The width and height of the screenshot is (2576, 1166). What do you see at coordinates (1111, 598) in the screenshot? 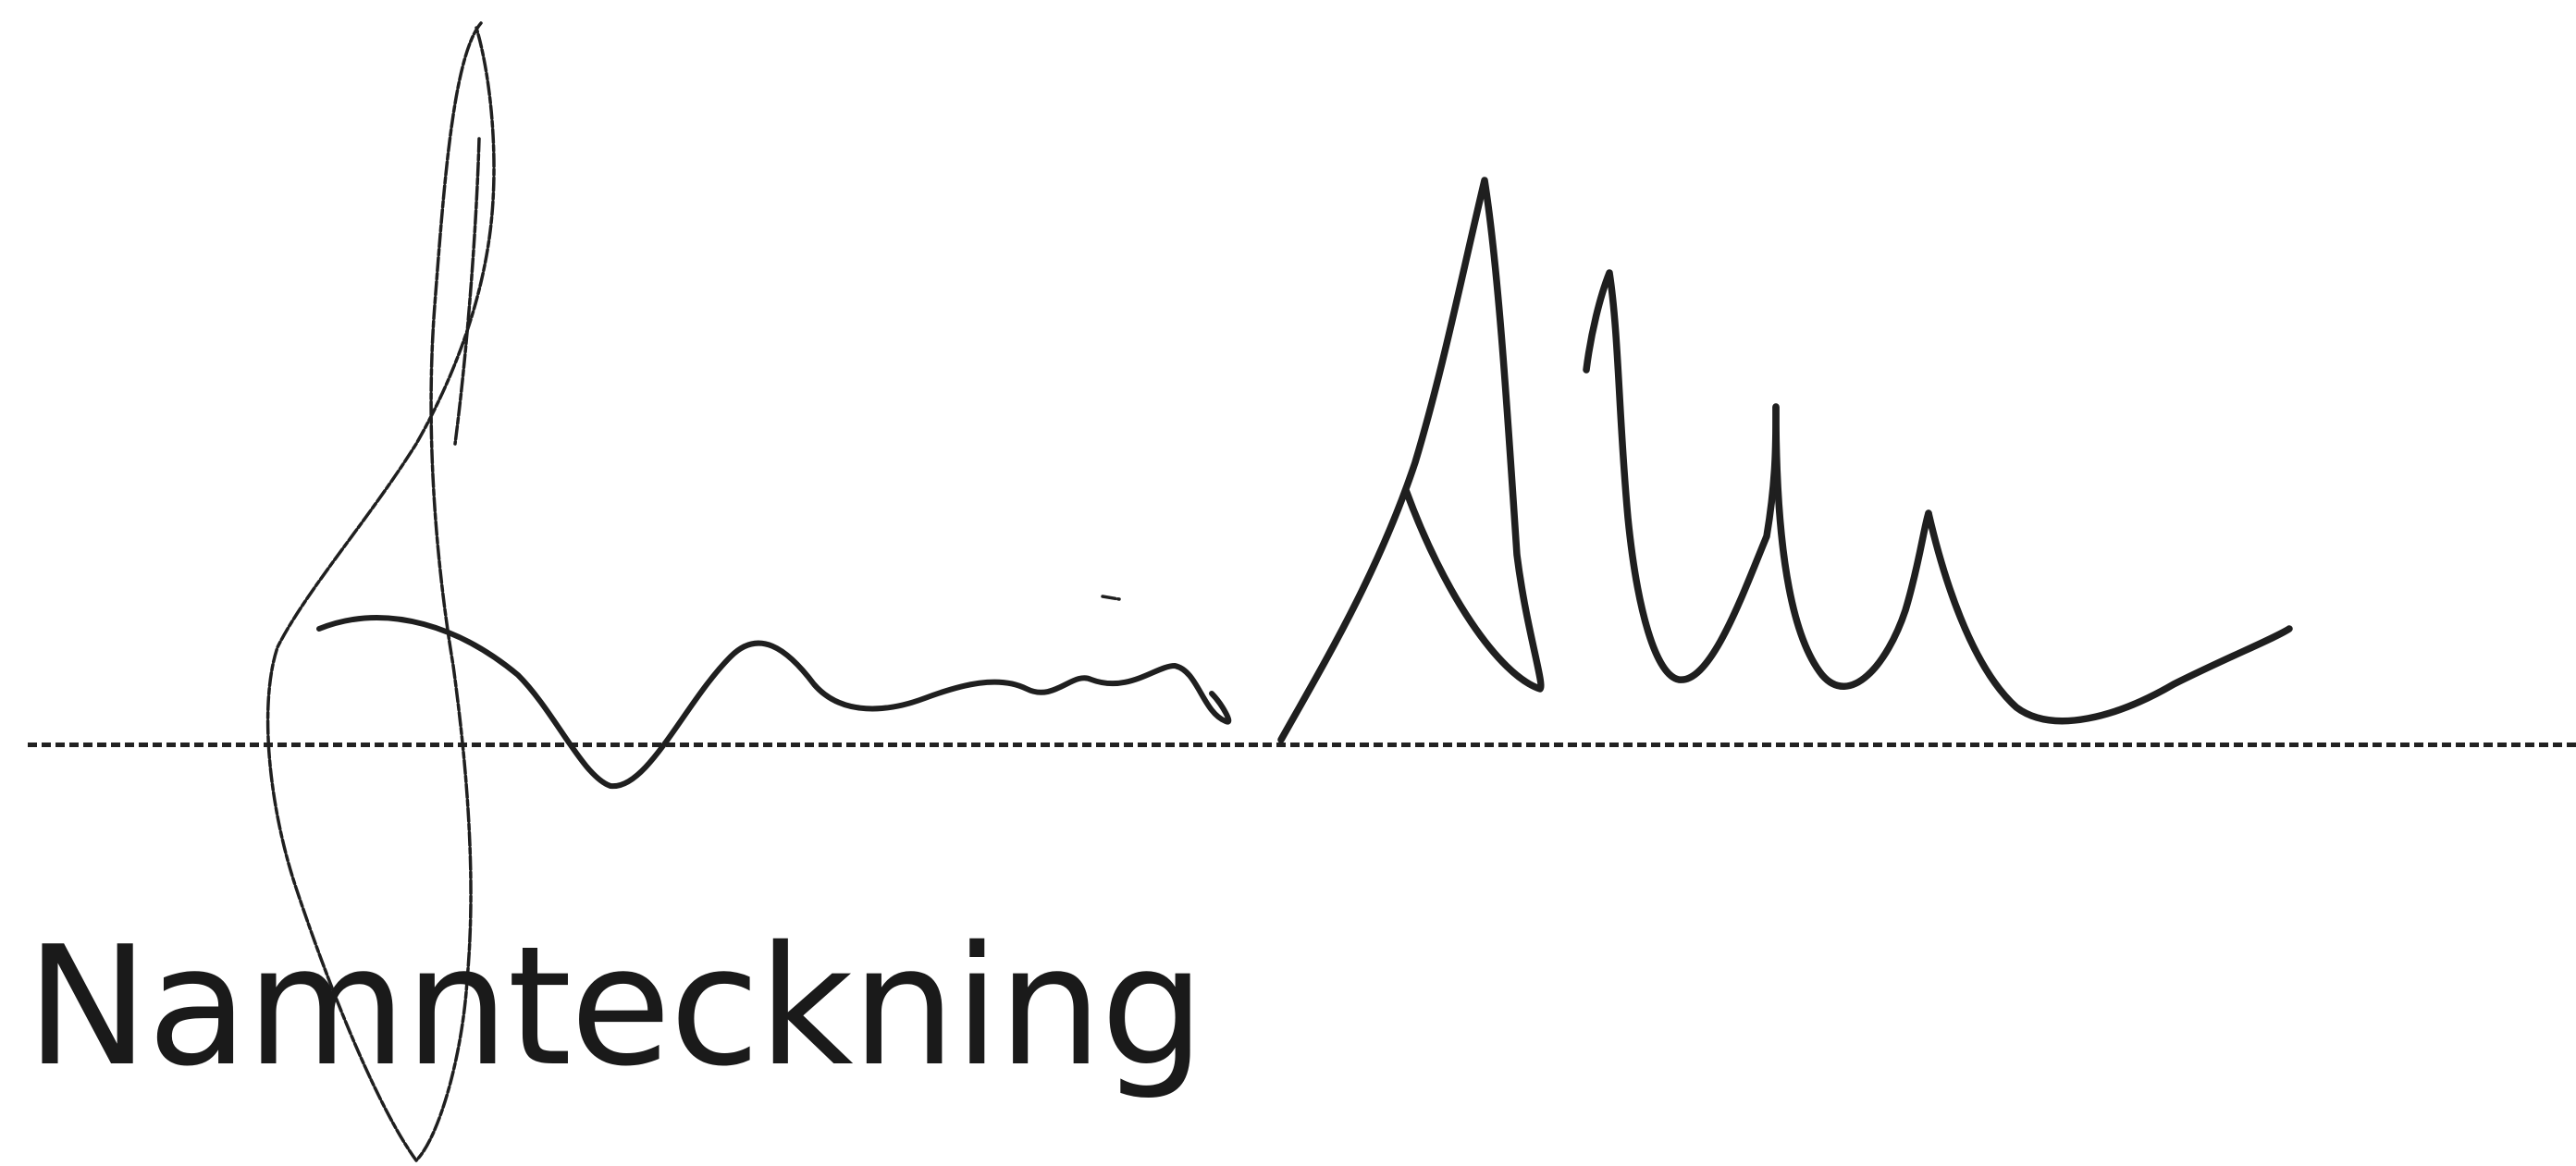
I see `signature-dot` at bounding box center [1111, 598].